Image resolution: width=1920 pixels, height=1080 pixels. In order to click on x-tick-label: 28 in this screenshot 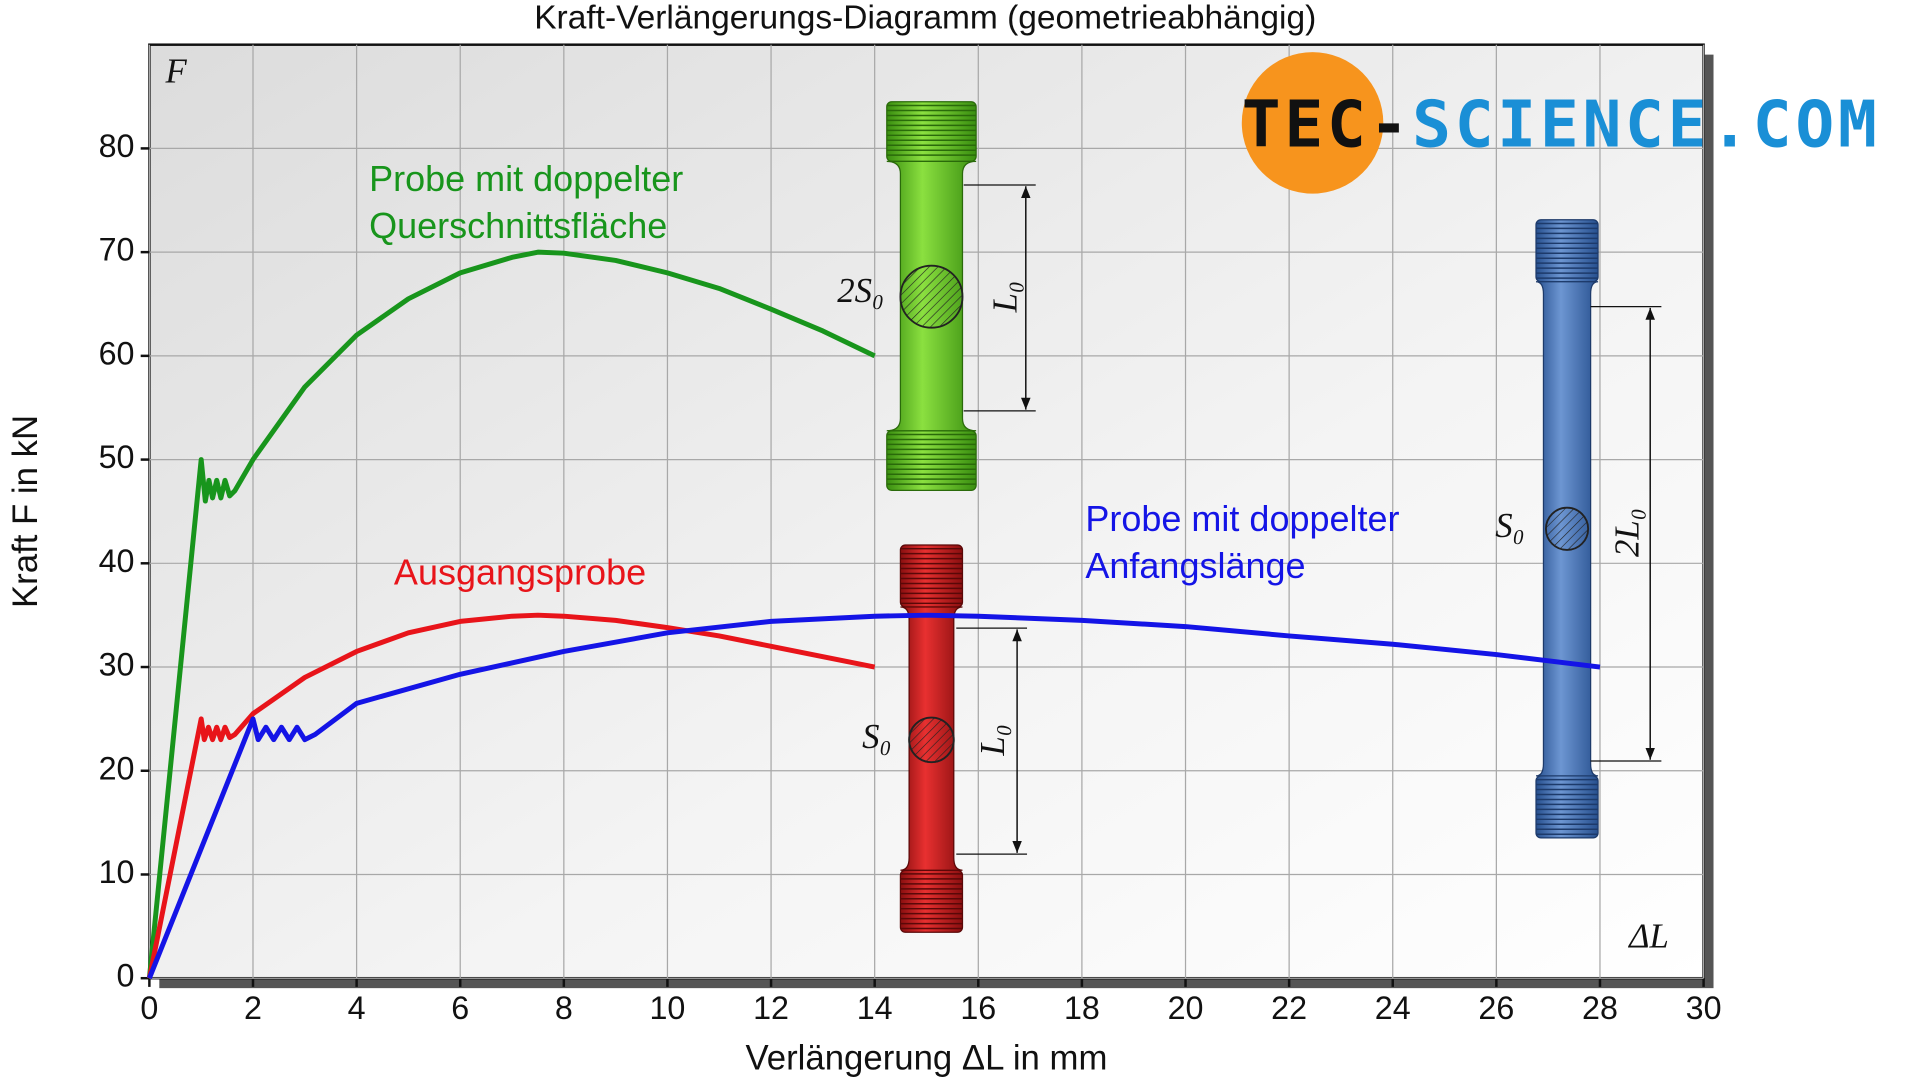, I will do `click(1600, 1008)`.